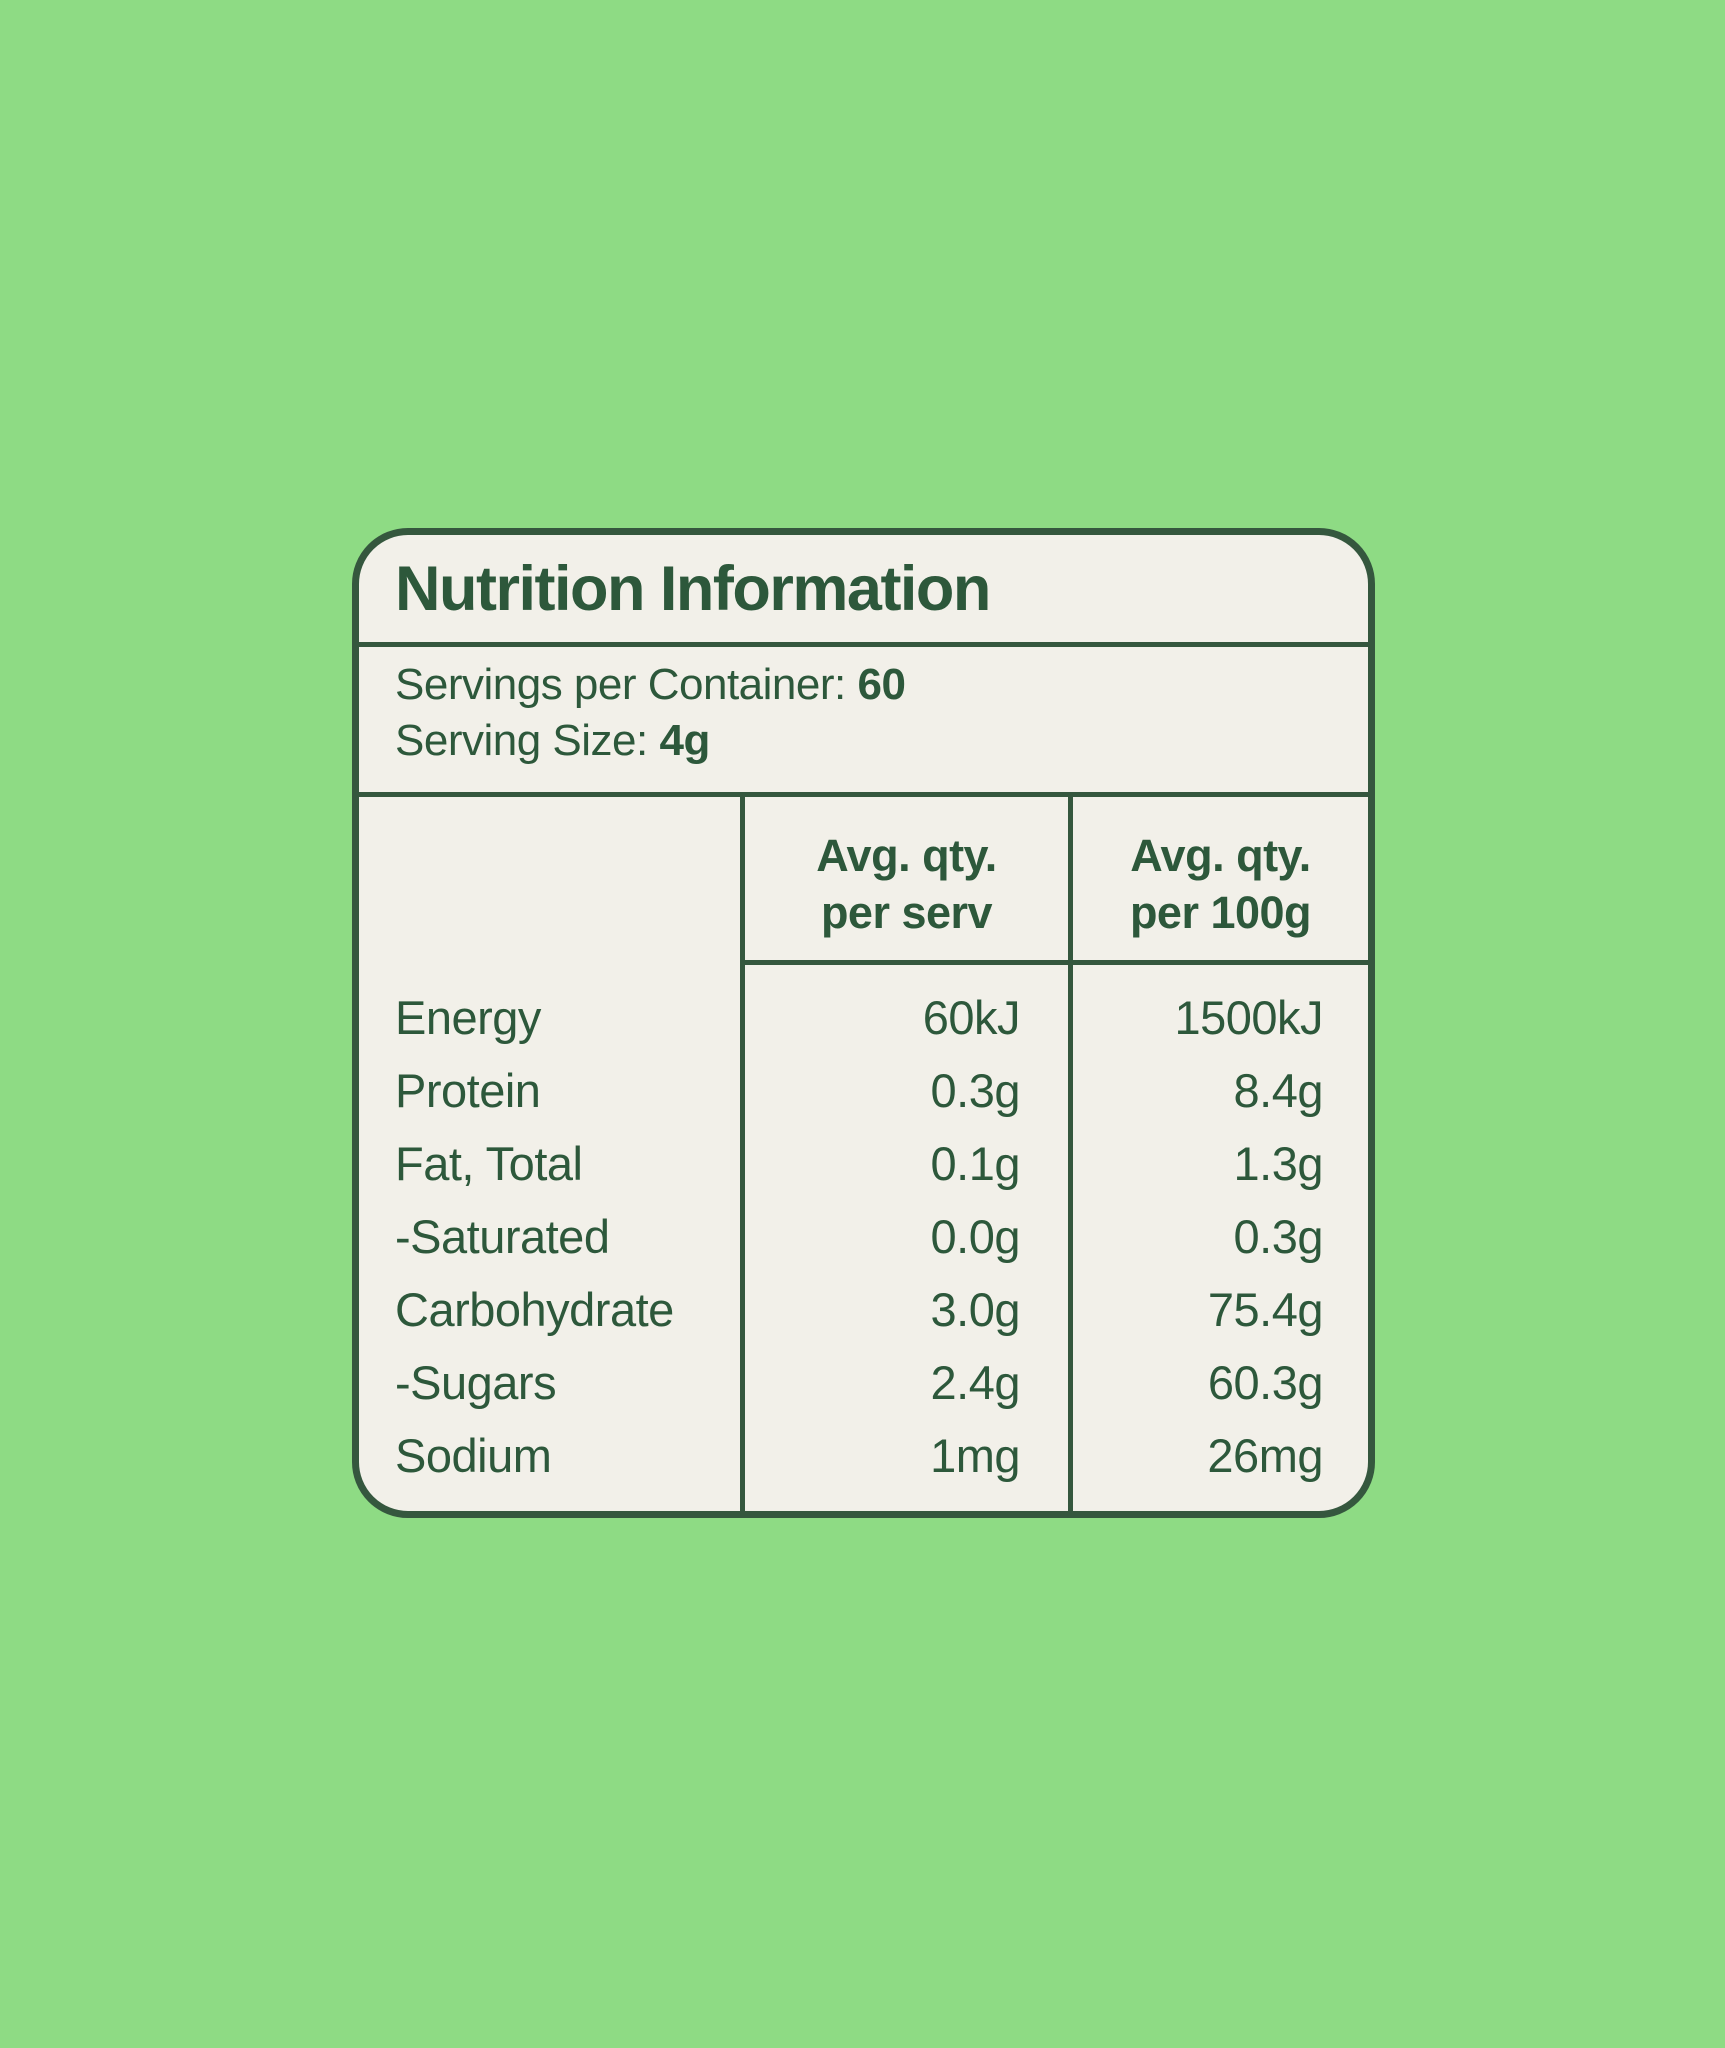 This screenshot has width=1725, height=2048. I want to click on serving-size-value: 4g, so click(684, 740).